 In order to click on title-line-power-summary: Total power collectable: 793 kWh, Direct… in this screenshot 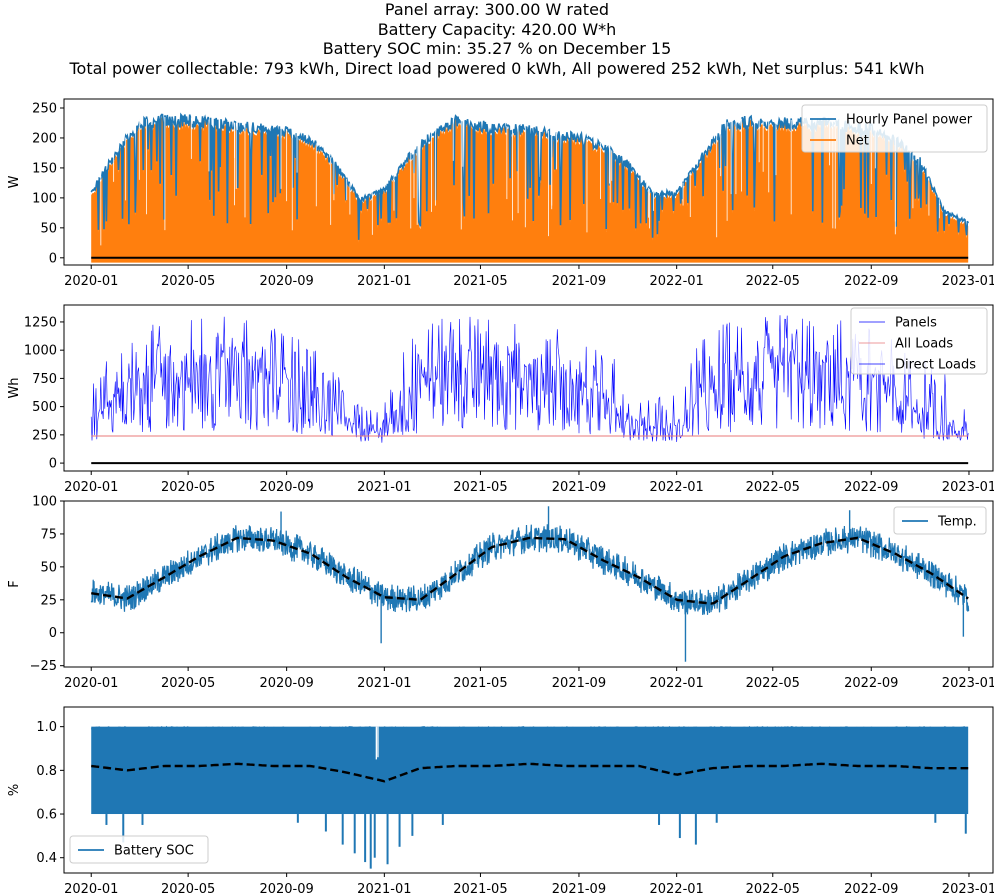, I will do `click(497, 68)`.